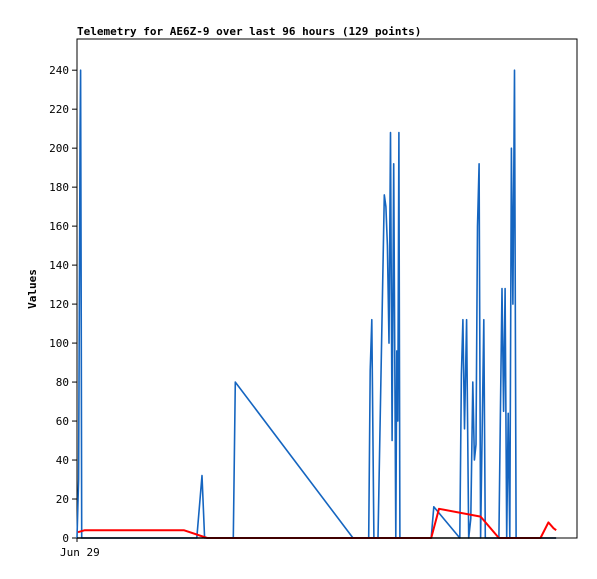 The image size is (597, 579). What do you see at coordinates (32, 289) in the screenshot?
I see `y-axis-label: Values` at bounding box center [32, 289].